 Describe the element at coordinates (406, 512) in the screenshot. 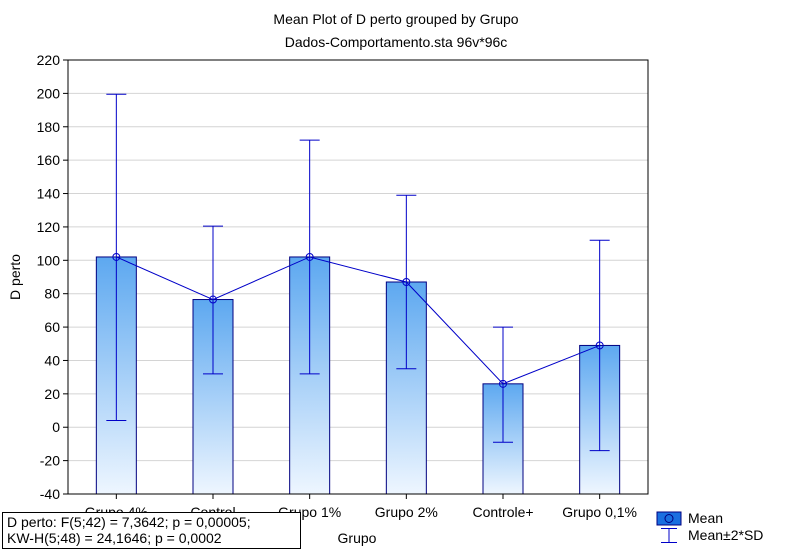

I see `x-tick-label: Grupo 2%` at that location.